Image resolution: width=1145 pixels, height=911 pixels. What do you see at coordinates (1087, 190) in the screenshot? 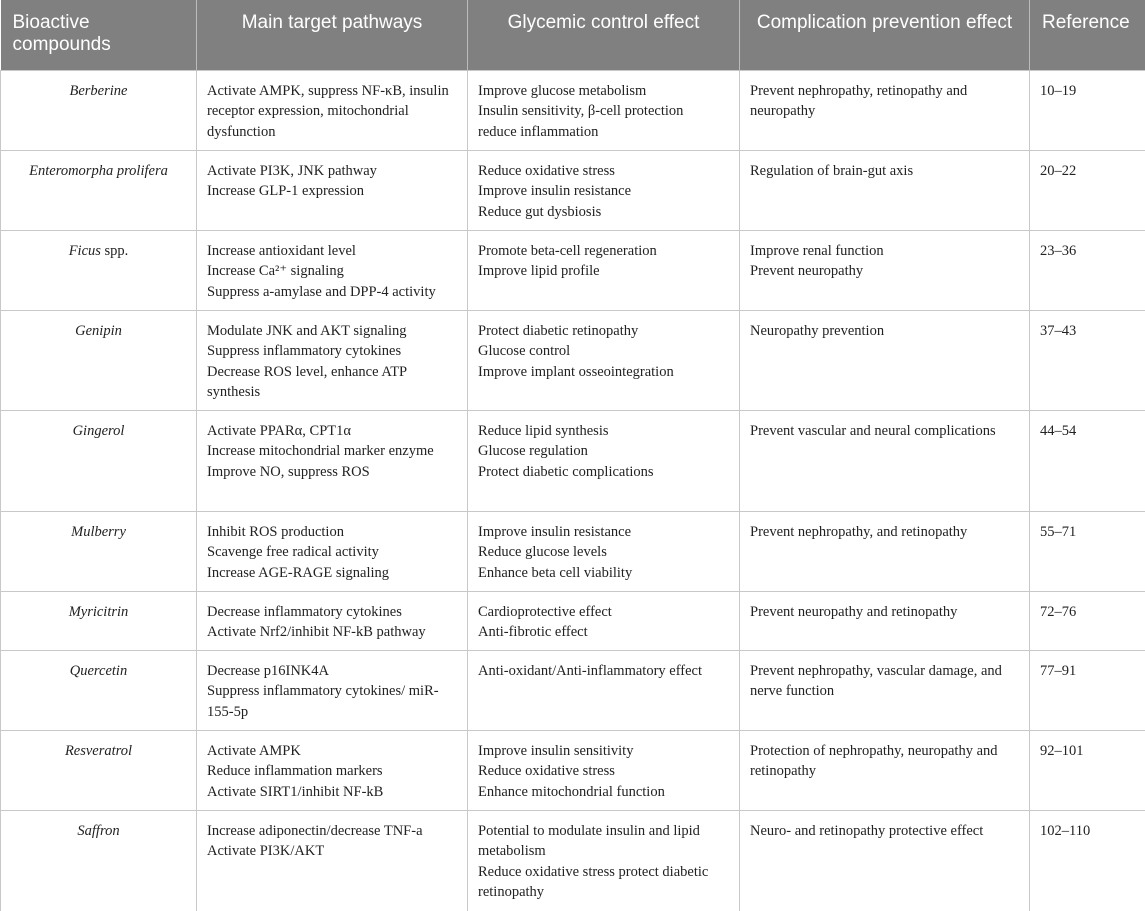
I see `reference-cell: 20–22` at bounding box center [1087, 190].